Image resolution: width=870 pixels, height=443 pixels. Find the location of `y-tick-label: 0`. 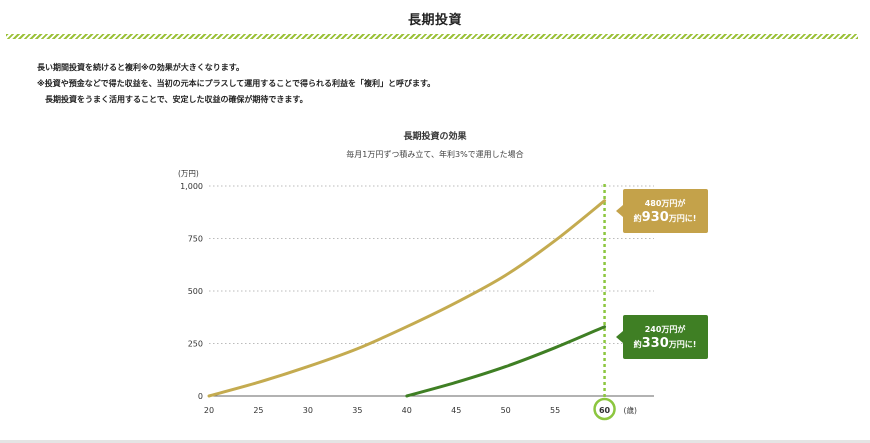

y-tick-label: 0 is located at coordinates (200, 396).